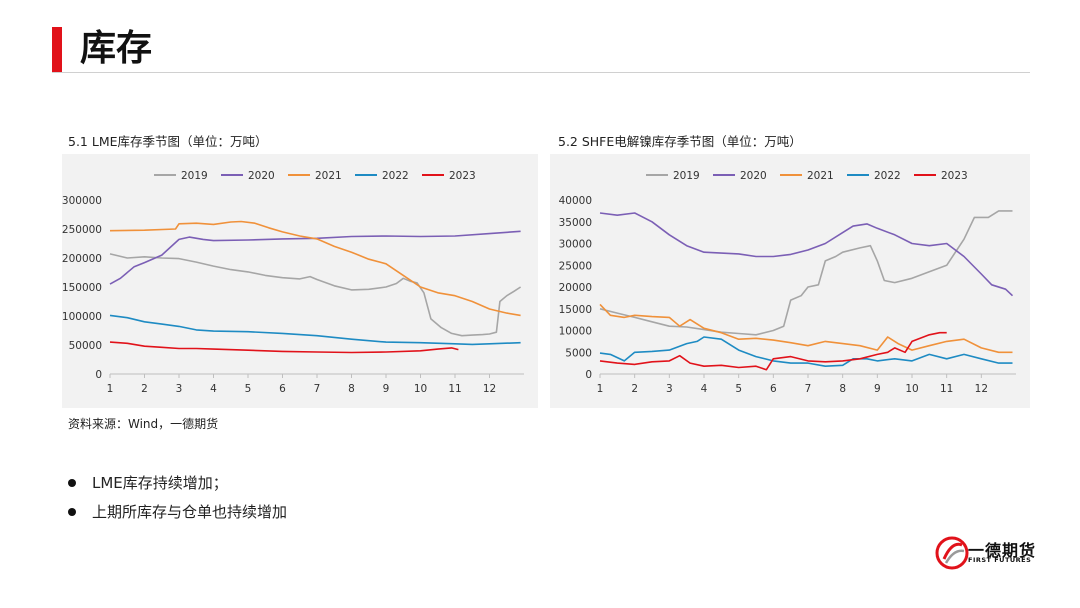 This screenshot has height=608, width=1080. I want to click on y-tick-label: 20000, so click(575, 288).